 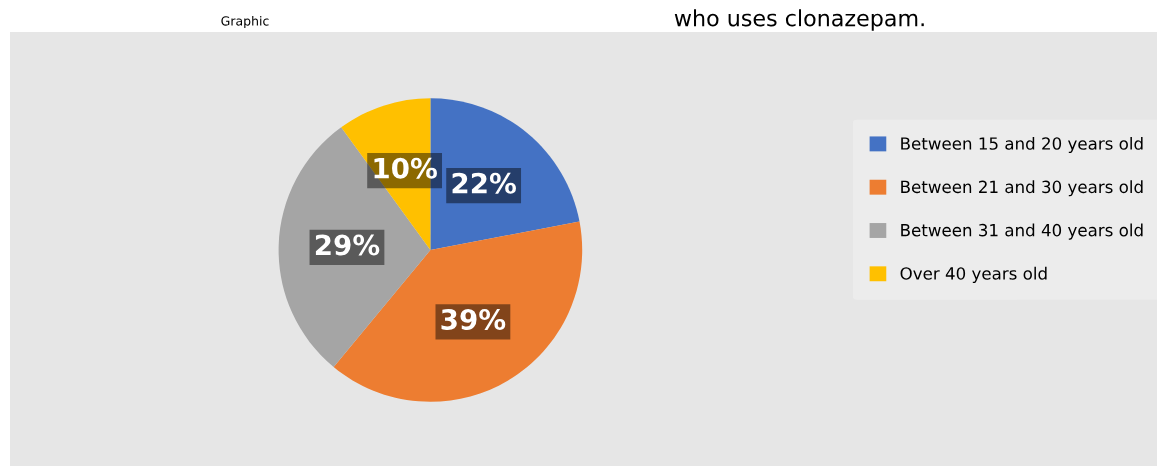 What do you see at coordinates (245, 22) in the screenshot?
I see `text: Graphic` at bounding box center [245, 22].